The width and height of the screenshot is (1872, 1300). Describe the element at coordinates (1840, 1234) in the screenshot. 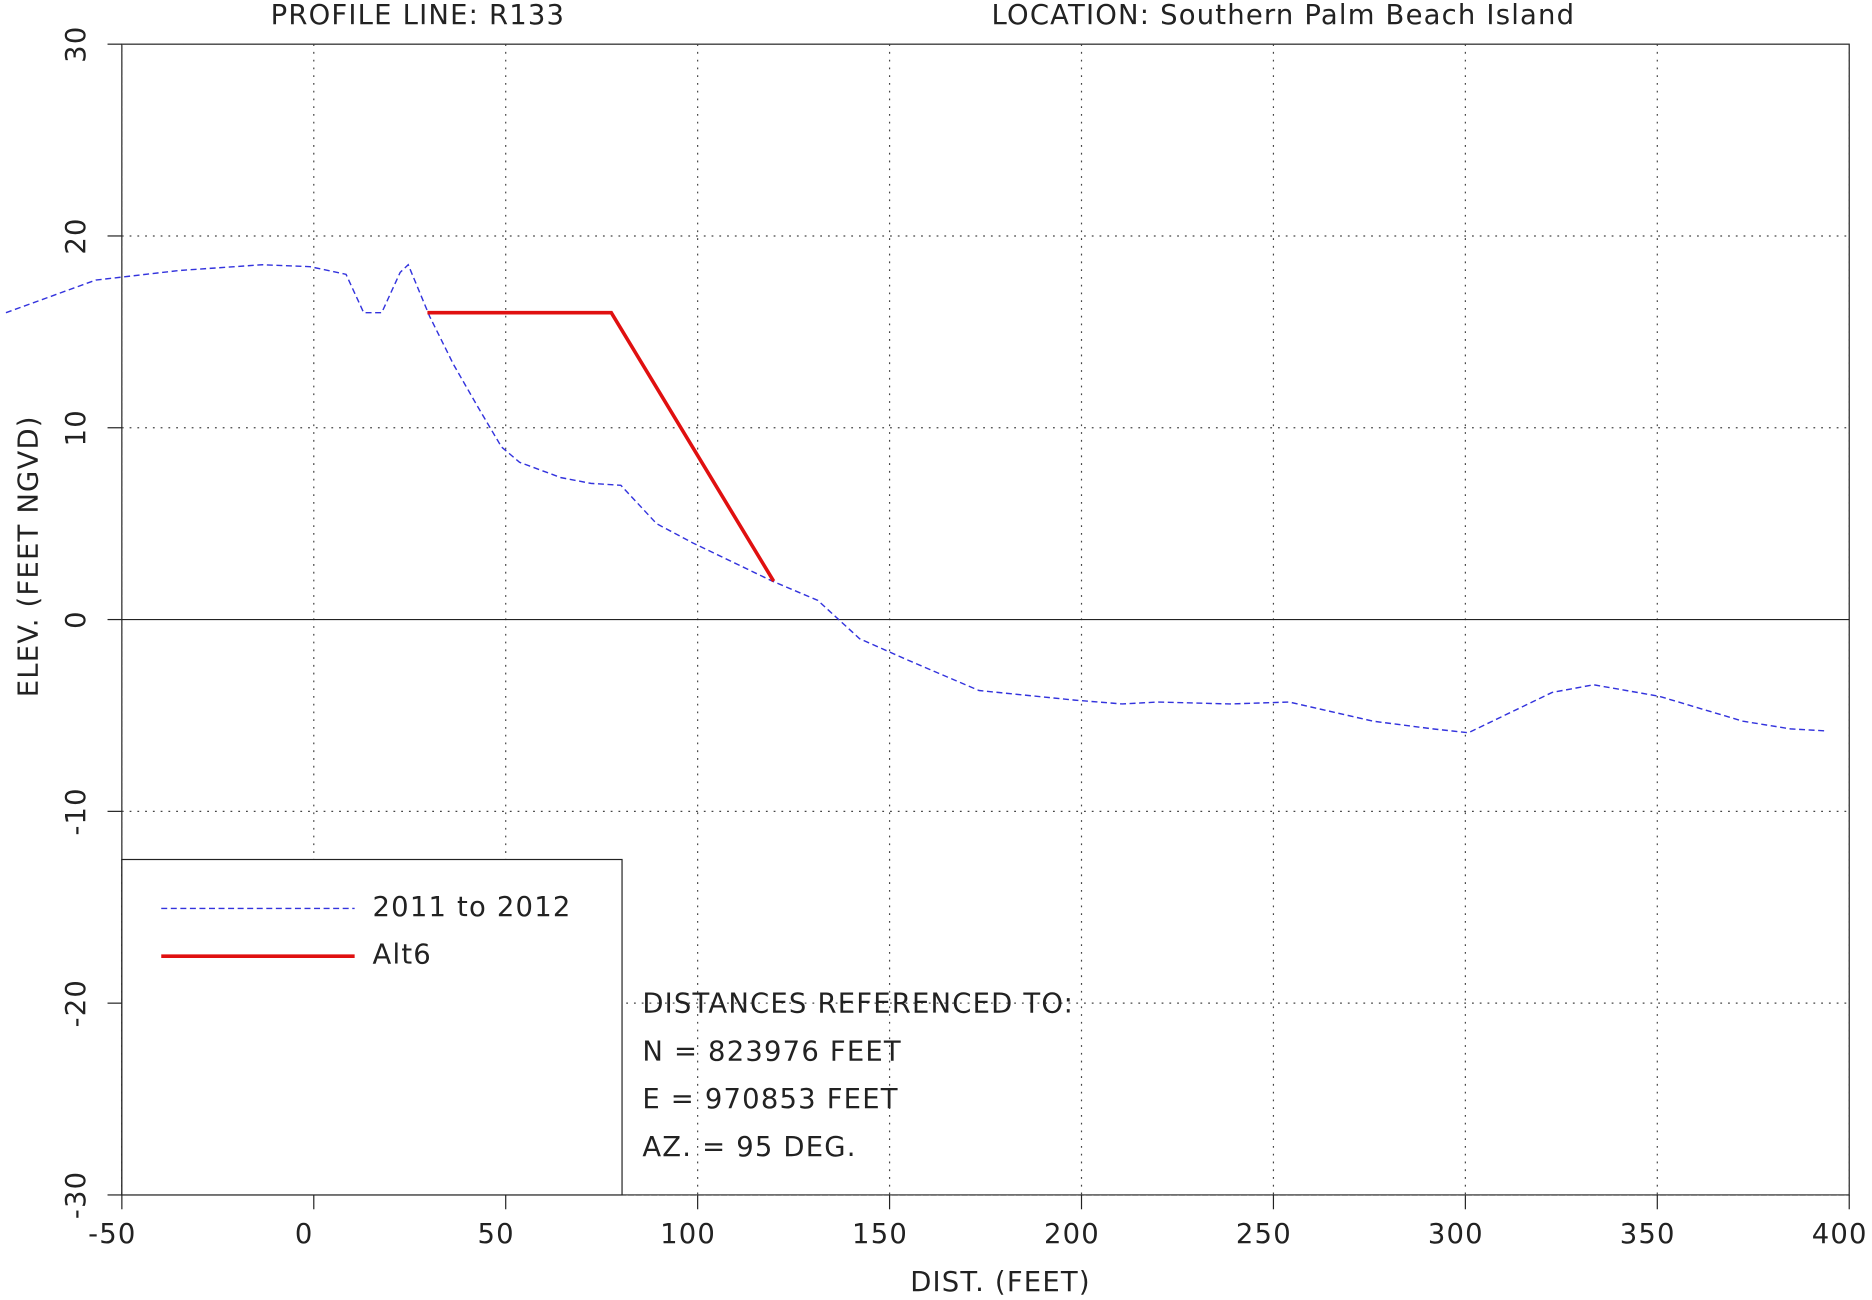

I see `x-tick-label: 400` at that location.